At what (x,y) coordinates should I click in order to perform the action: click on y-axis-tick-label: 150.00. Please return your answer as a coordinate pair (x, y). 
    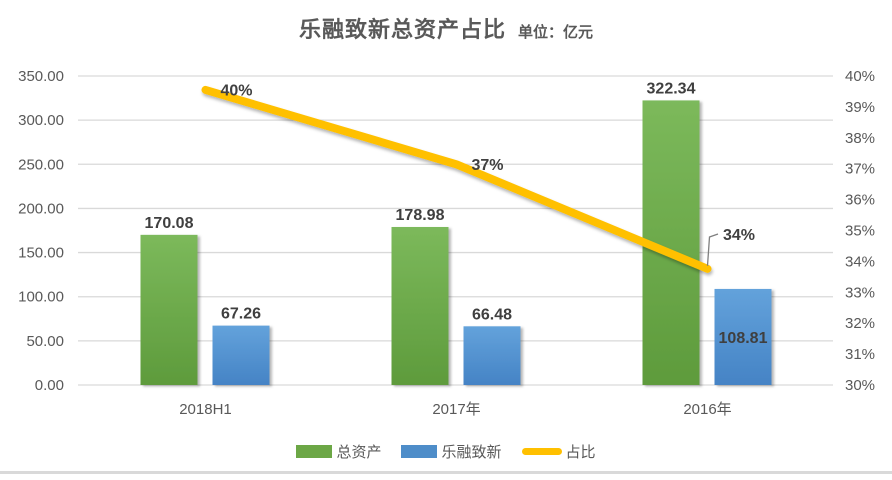
    Looking at the image, I should click on (41, 253).